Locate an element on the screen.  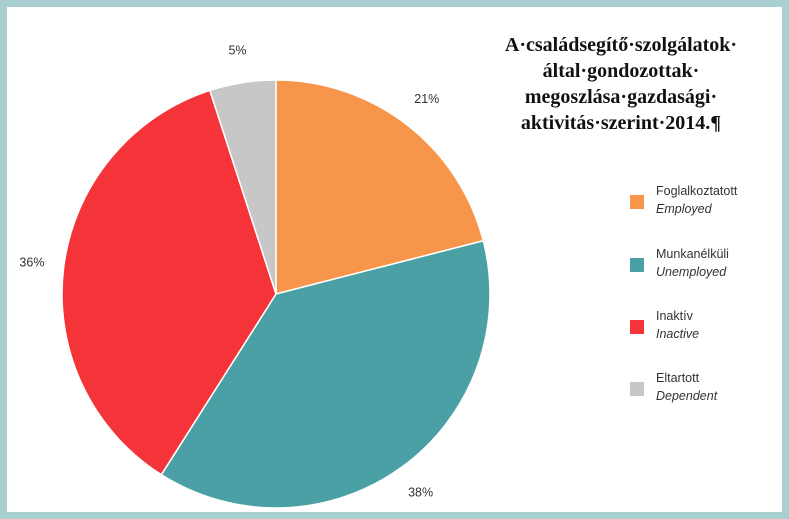
legend-item-employed: Foglalkoztatott Employed is located at coordinates (705, 208).